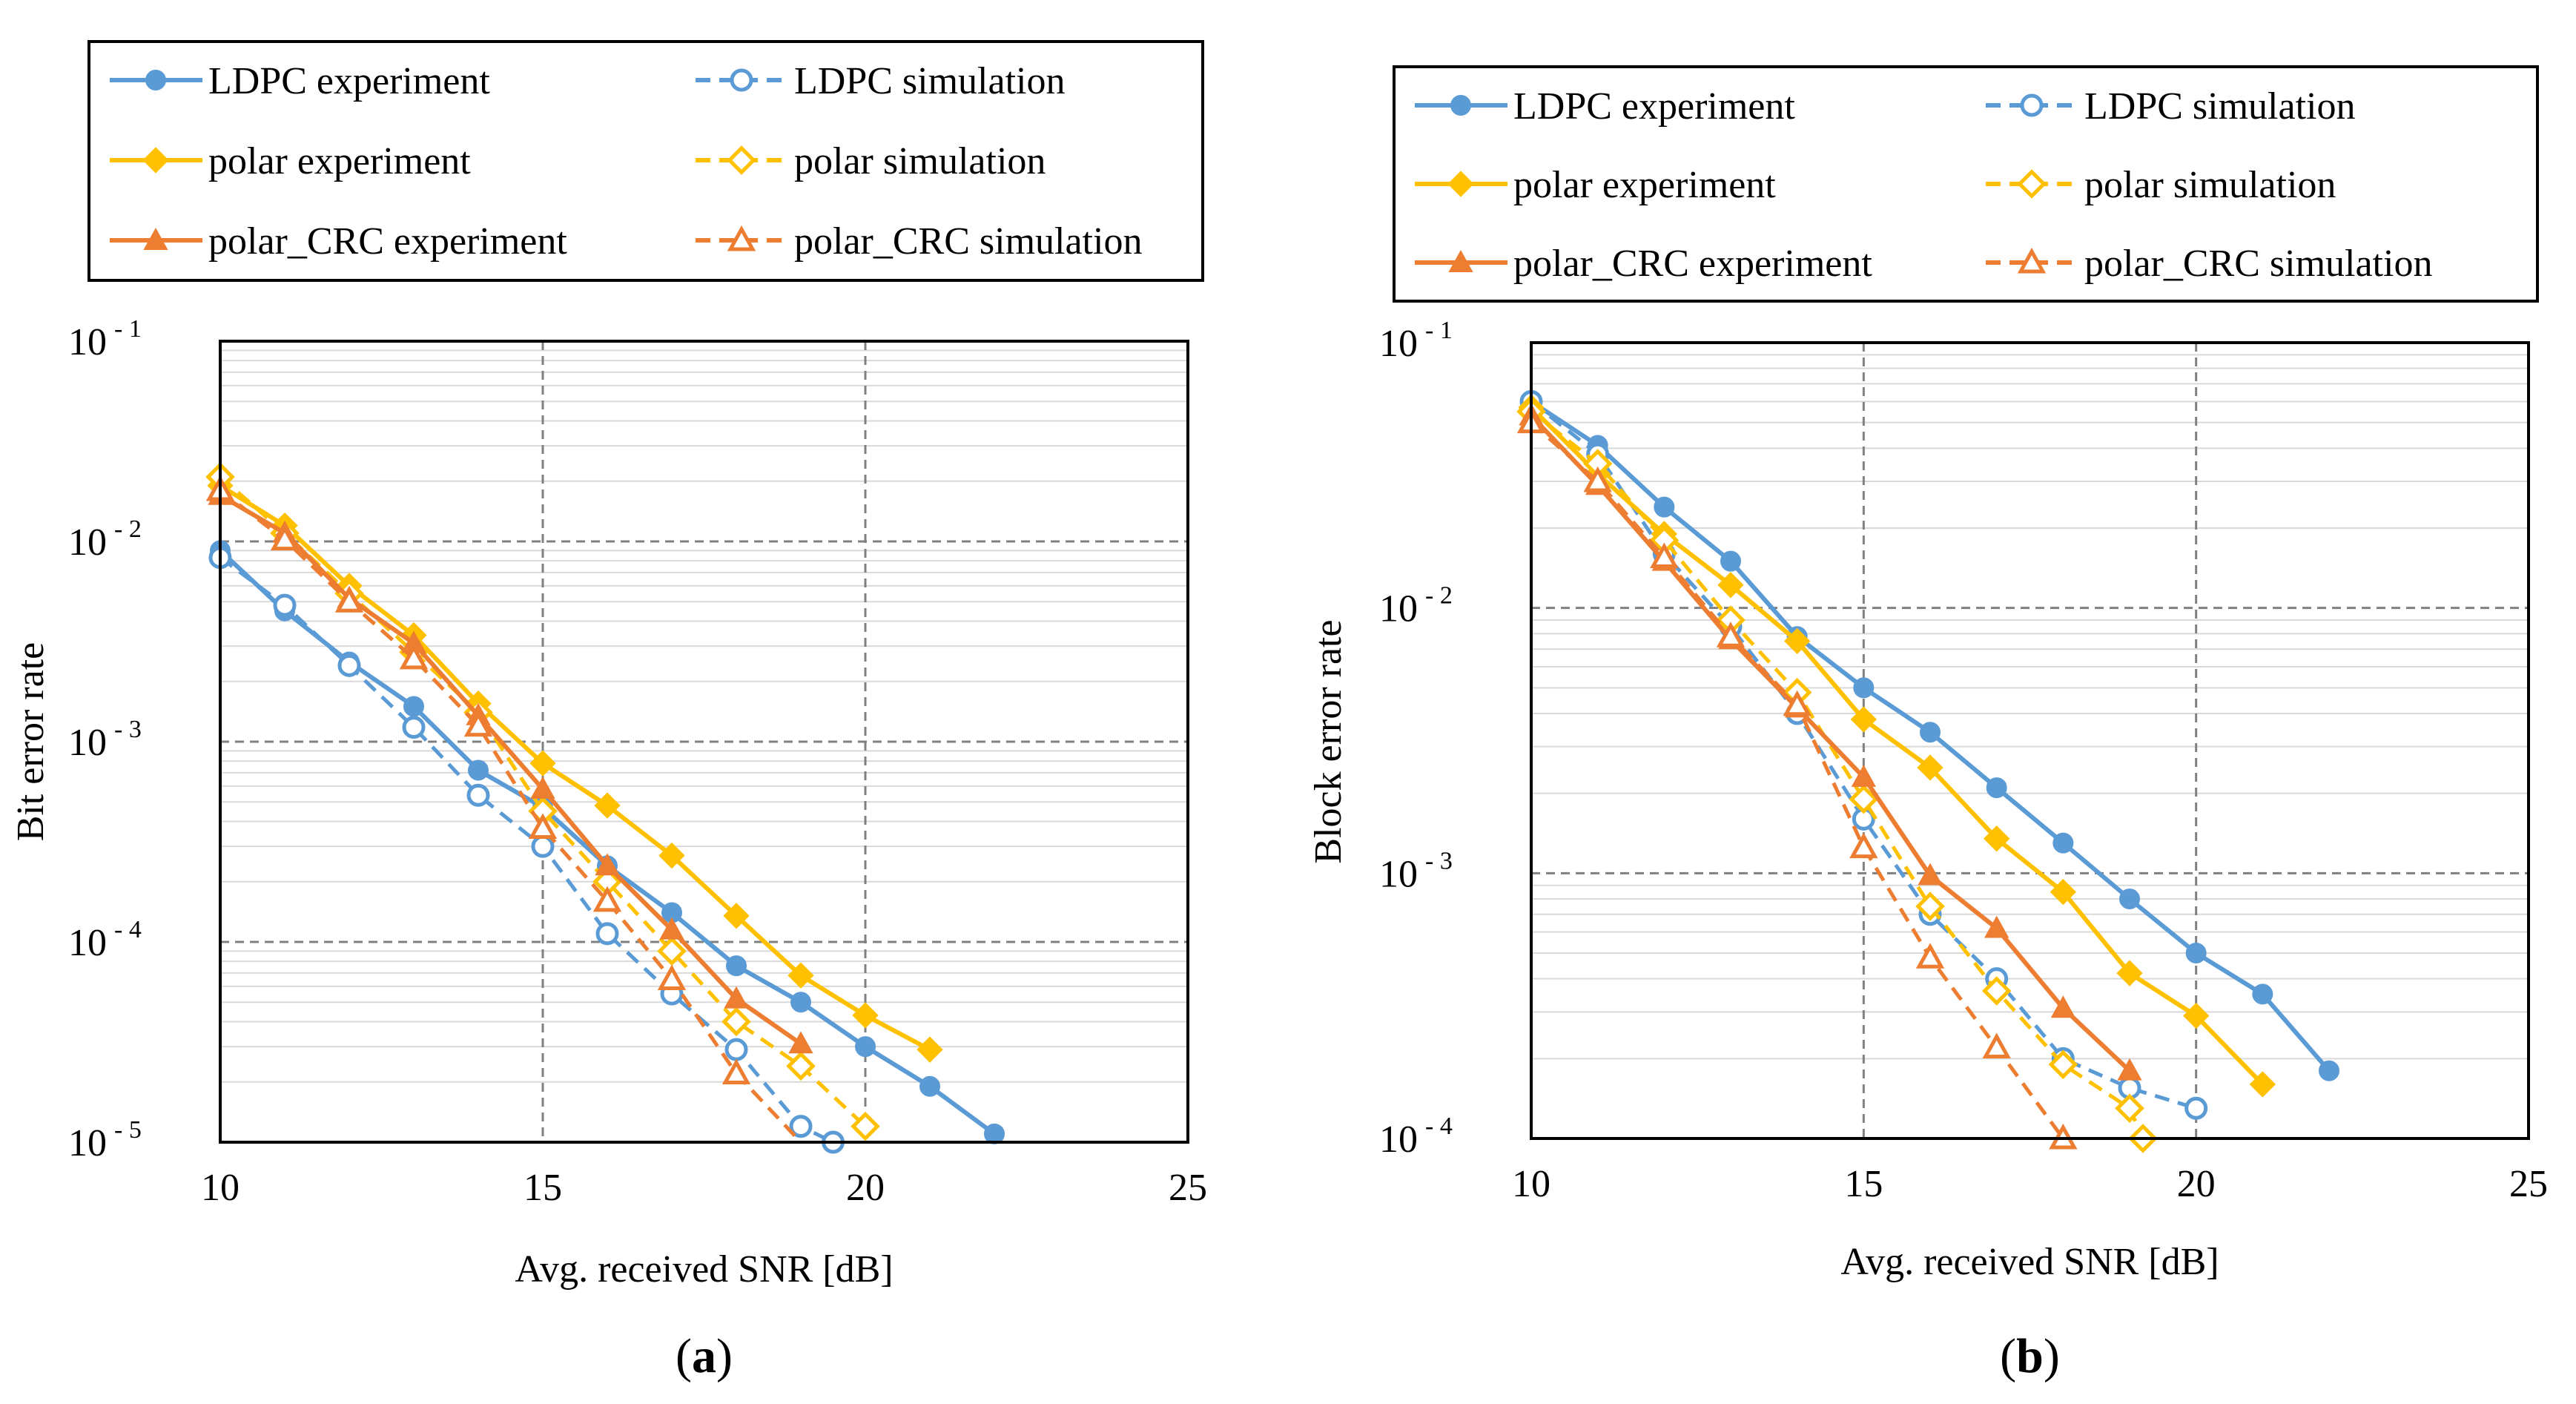 The height and width of the screenshot is (1404, 2576). I want to click on legend-frame, so click(645, 161).